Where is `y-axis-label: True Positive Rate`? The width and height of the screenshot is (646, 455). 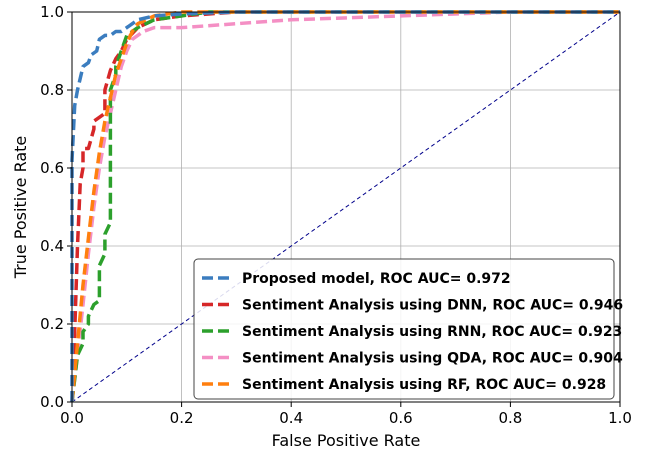
y-axis-label: True Positive Rate is located at coordinates (20, 208).